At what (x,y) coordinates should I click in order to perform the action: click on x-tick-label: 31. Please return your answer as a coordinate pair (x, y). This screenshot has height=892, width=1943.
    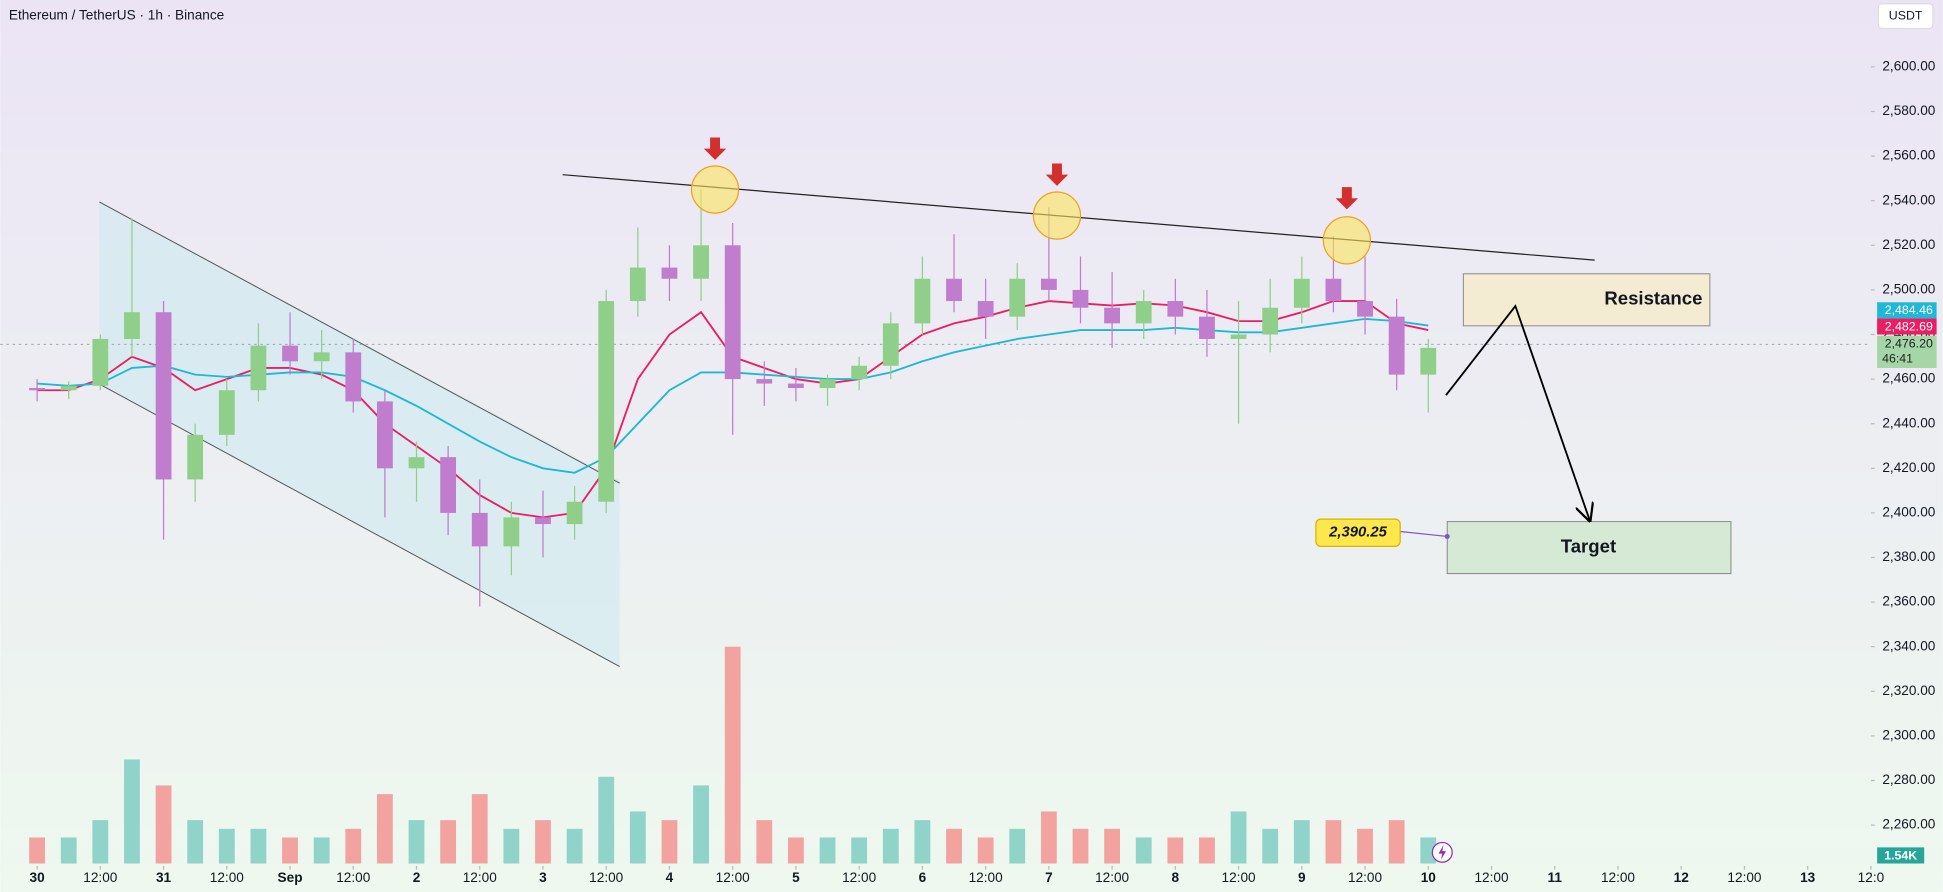
    Looking at the image, I should click on (164, 877).